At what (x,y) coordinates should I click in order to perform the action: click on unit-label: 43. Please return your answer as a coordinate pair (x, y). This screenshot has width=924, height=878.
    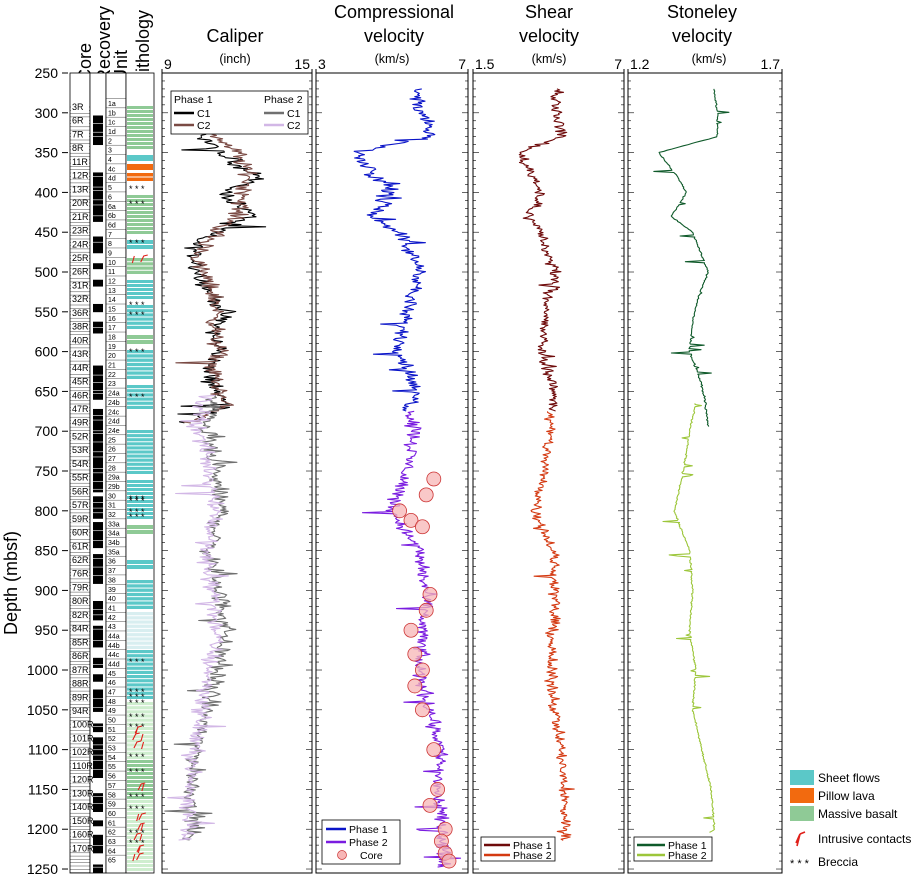
    Looking at the image, I should click on (112, 627).